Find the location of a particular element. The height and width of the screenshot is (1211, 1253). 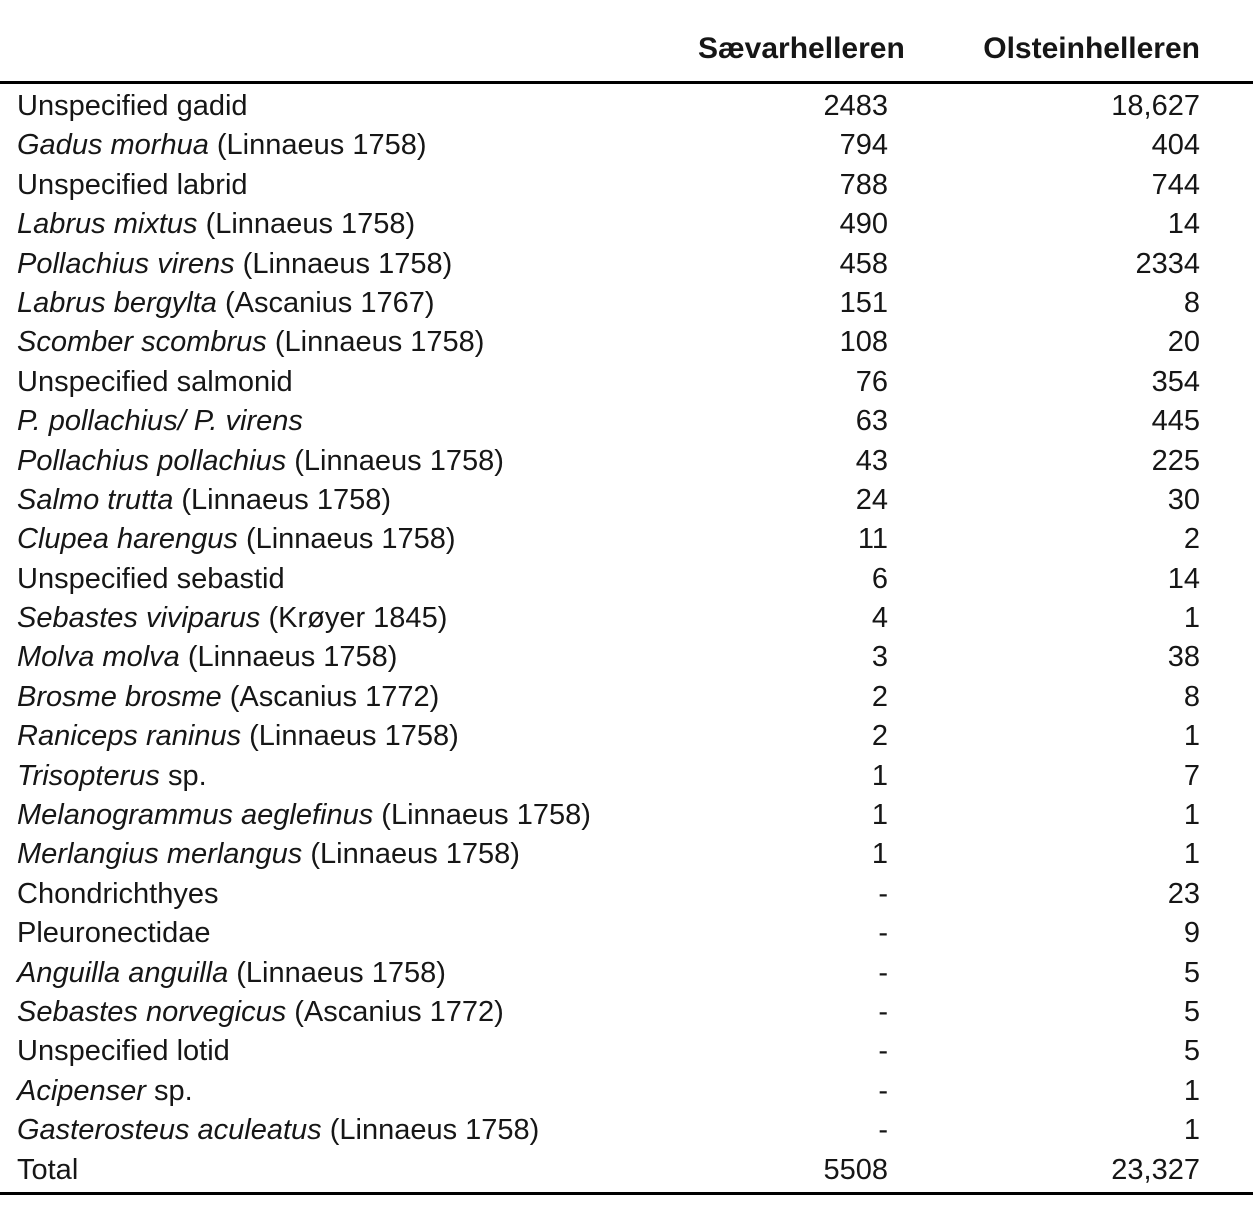

taxon-authority: (Ascanius 1767) is located at coordinates (325, 302).